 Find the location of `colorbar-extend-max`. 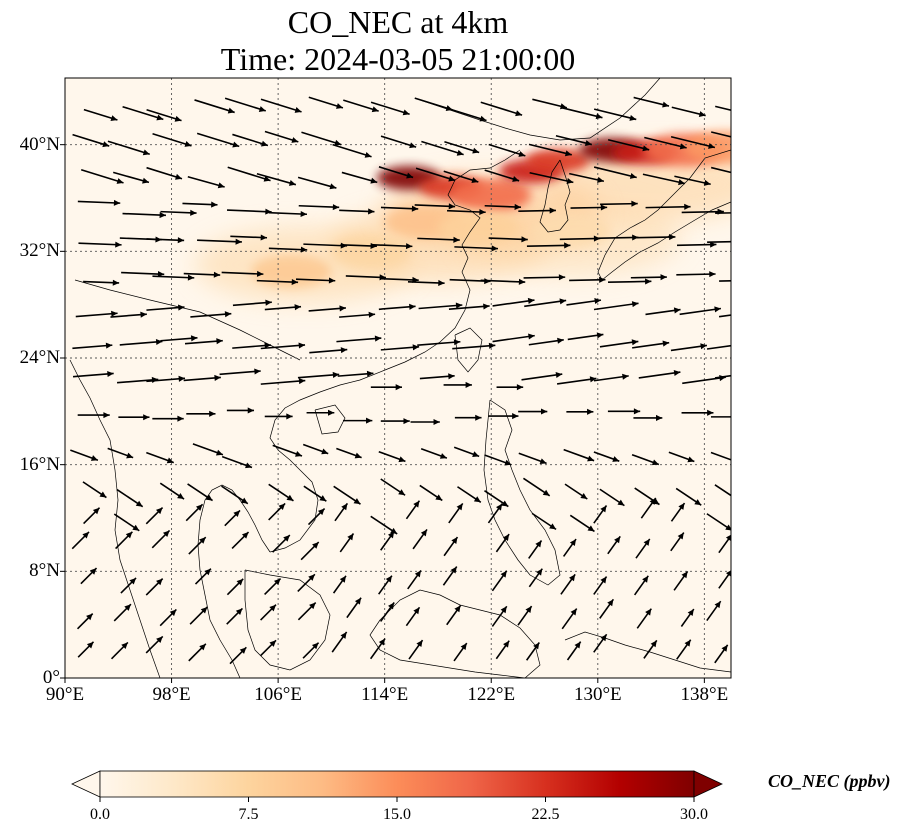

colorbar-extend-max is located at coordinates (708, 784).